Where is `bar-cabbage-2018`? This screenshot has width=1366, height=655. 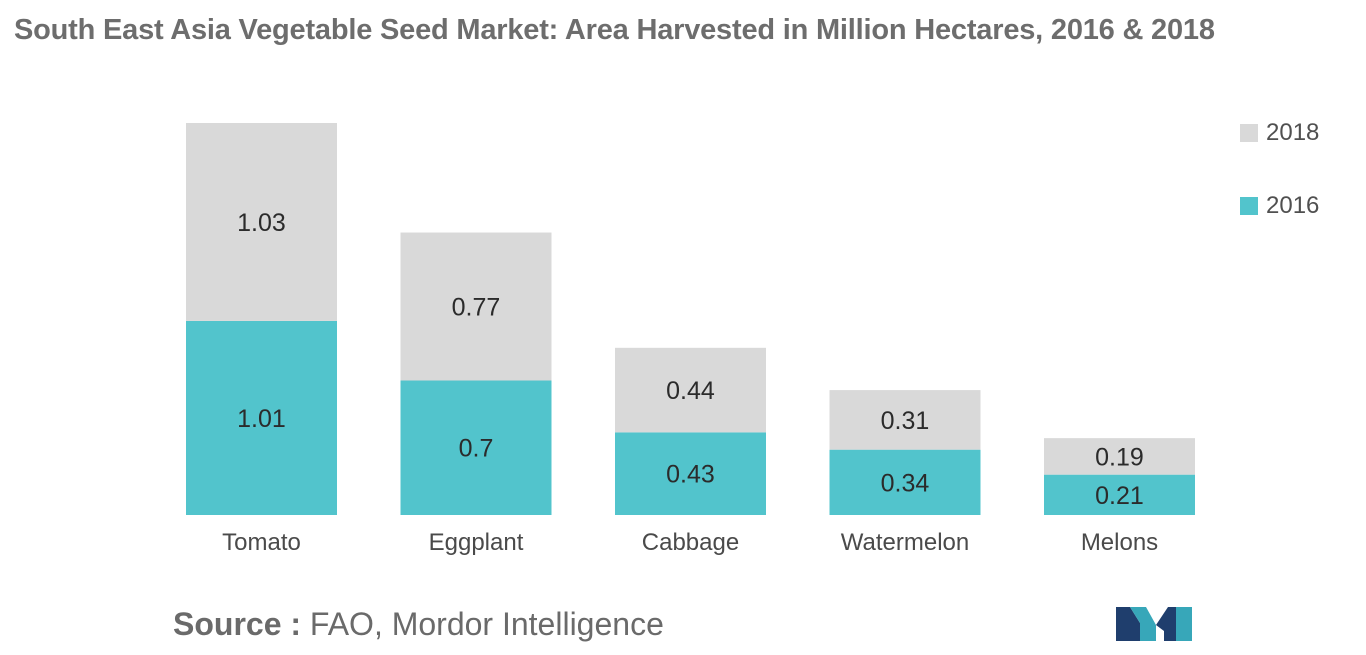
bar-cabbage-2018 is located at coordinates (690, 390).